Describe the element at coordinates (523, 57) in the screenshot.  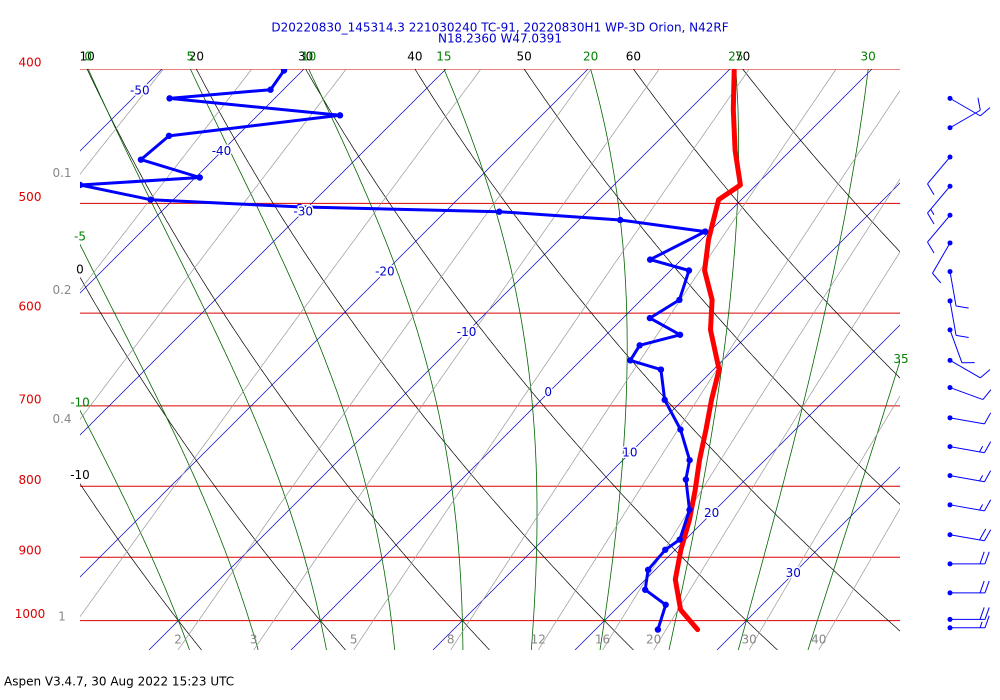
I see `dry-adiabat-label: 50` at that location.